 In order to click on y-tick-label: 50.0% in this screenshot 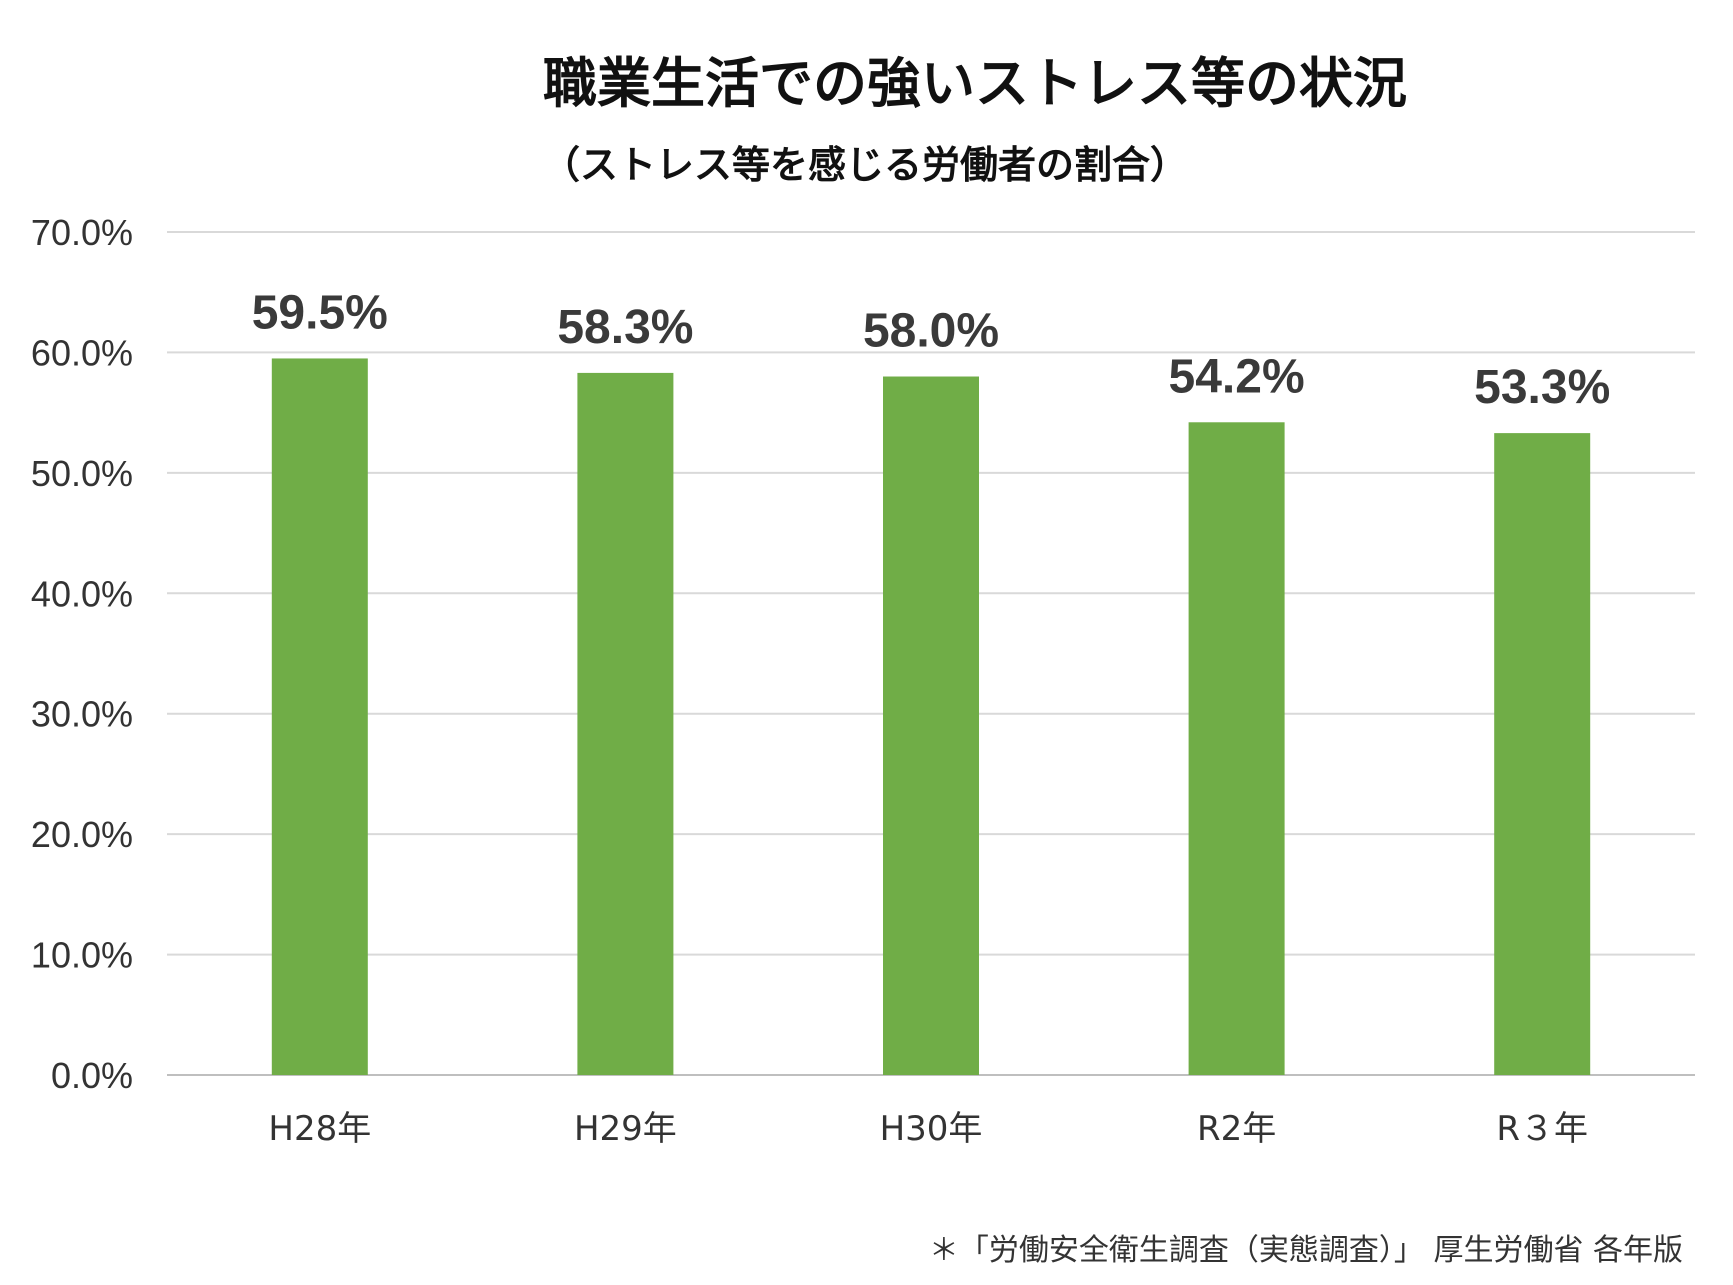, I will do `click(82, 473)`.